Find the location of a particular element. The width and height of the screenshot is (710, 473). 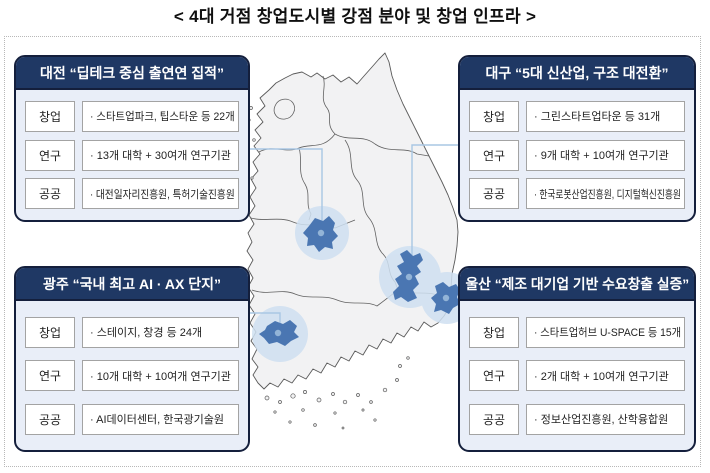

info-row: 연구 · 13개 대학 + 30여개 연구기관 is located at coordinates (132, 155).